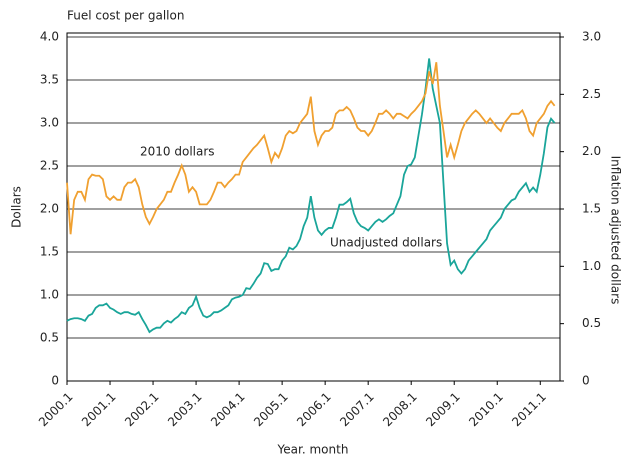 This screenshot has height=460, width=631. I want to click on y-tick-label: 0.5, so click(49, 338).